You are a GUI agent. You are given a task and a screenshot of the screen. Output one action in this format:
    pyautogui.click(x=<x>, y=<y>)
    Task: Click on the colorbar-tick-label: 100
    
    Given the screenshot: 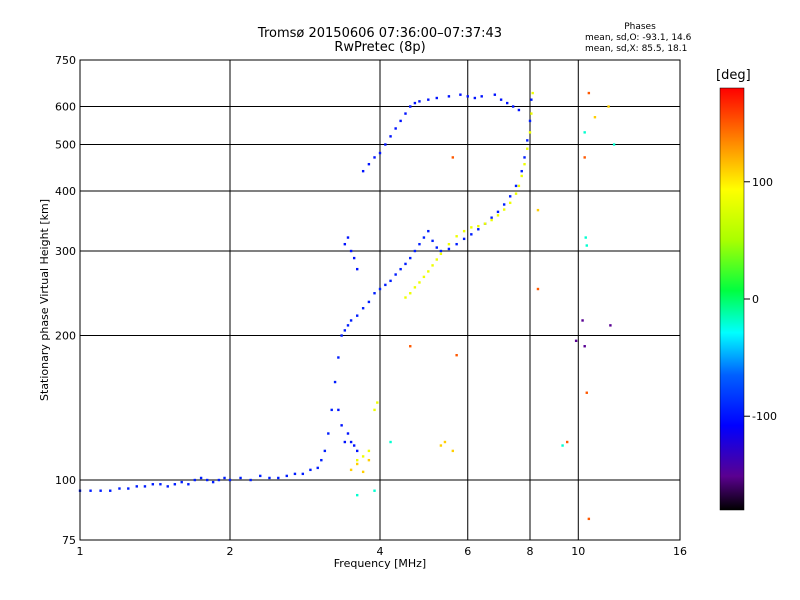 What is the action you would take?
    pyautogui.click(x=762, y=182)
    